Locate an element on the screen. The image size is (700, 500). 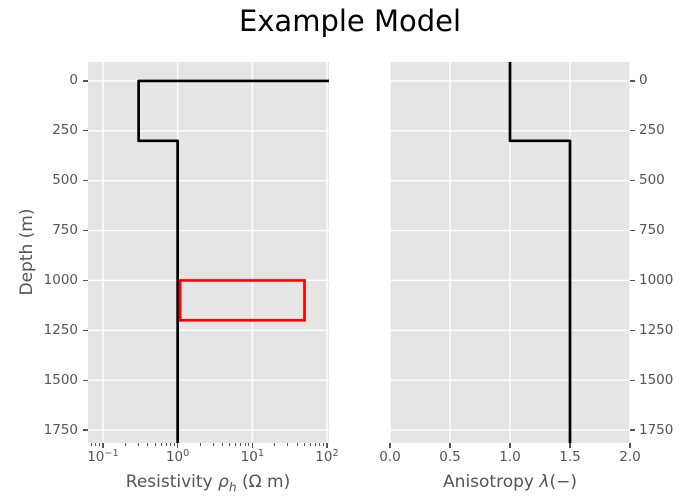
target-layer is located at coordinates (242, 300).